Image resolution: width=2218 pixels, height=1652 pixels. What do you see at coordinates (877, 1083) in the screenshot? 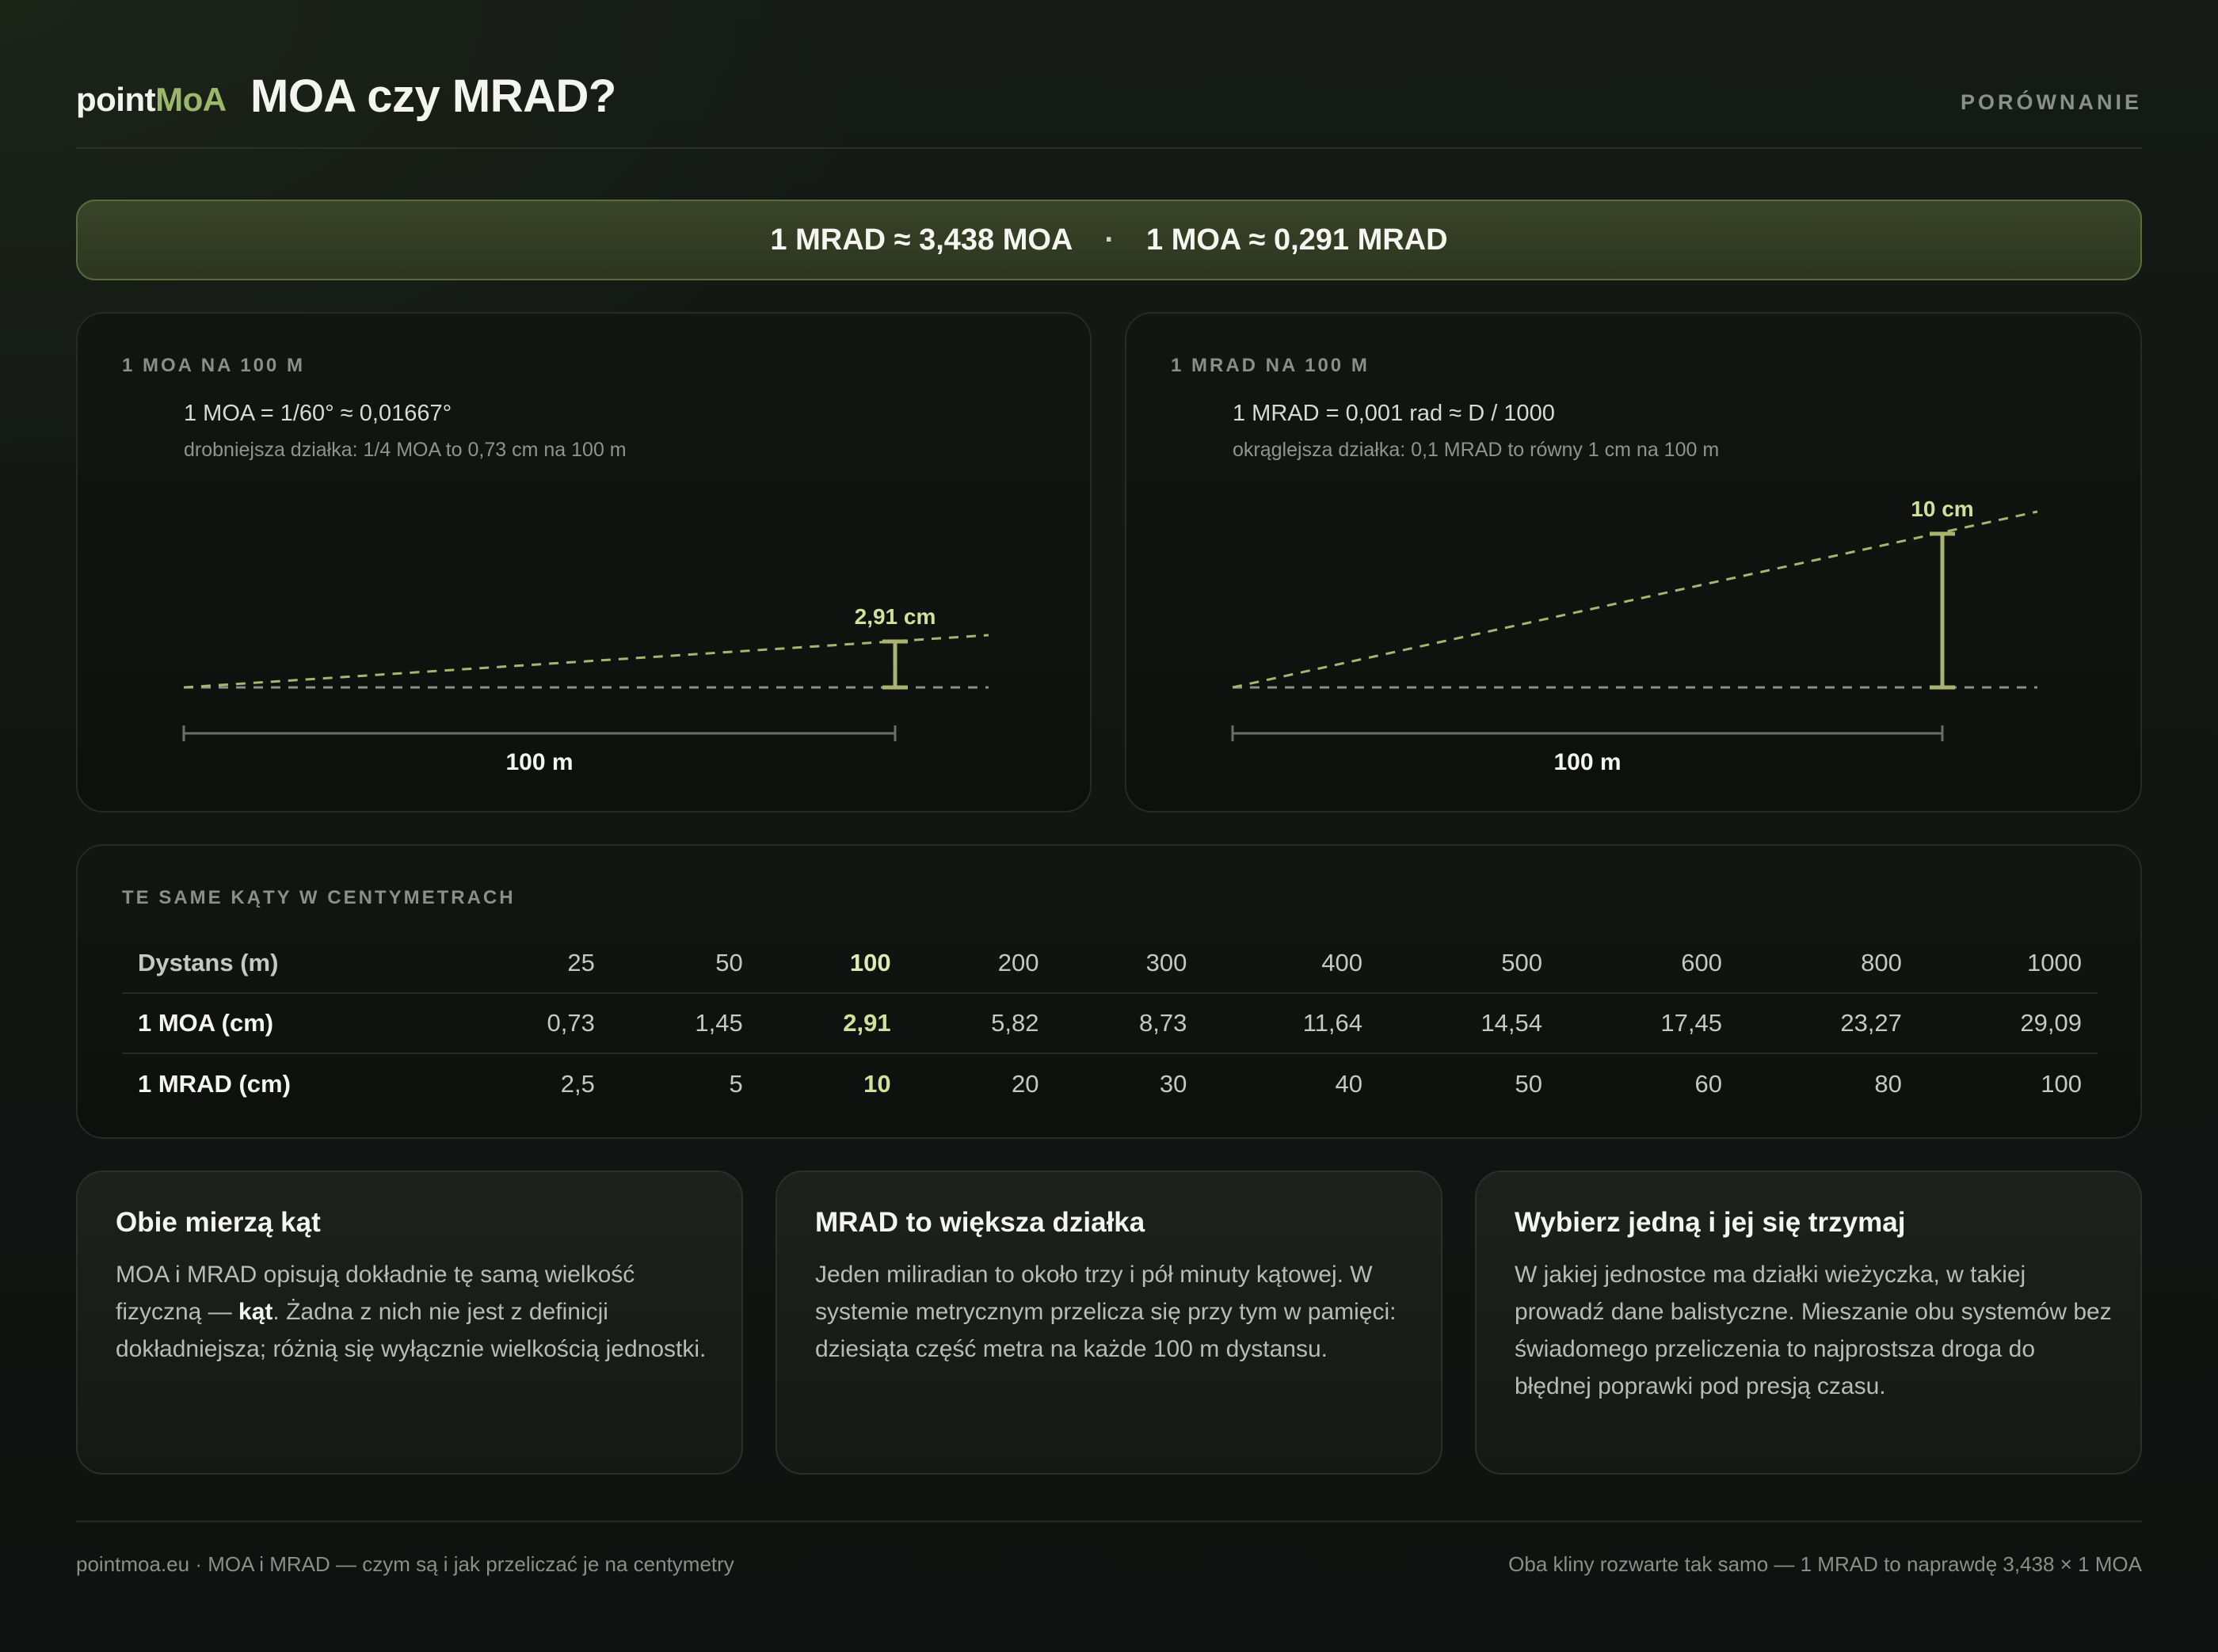
I see `table-cell: 10` at bounding box center [877, 1083].